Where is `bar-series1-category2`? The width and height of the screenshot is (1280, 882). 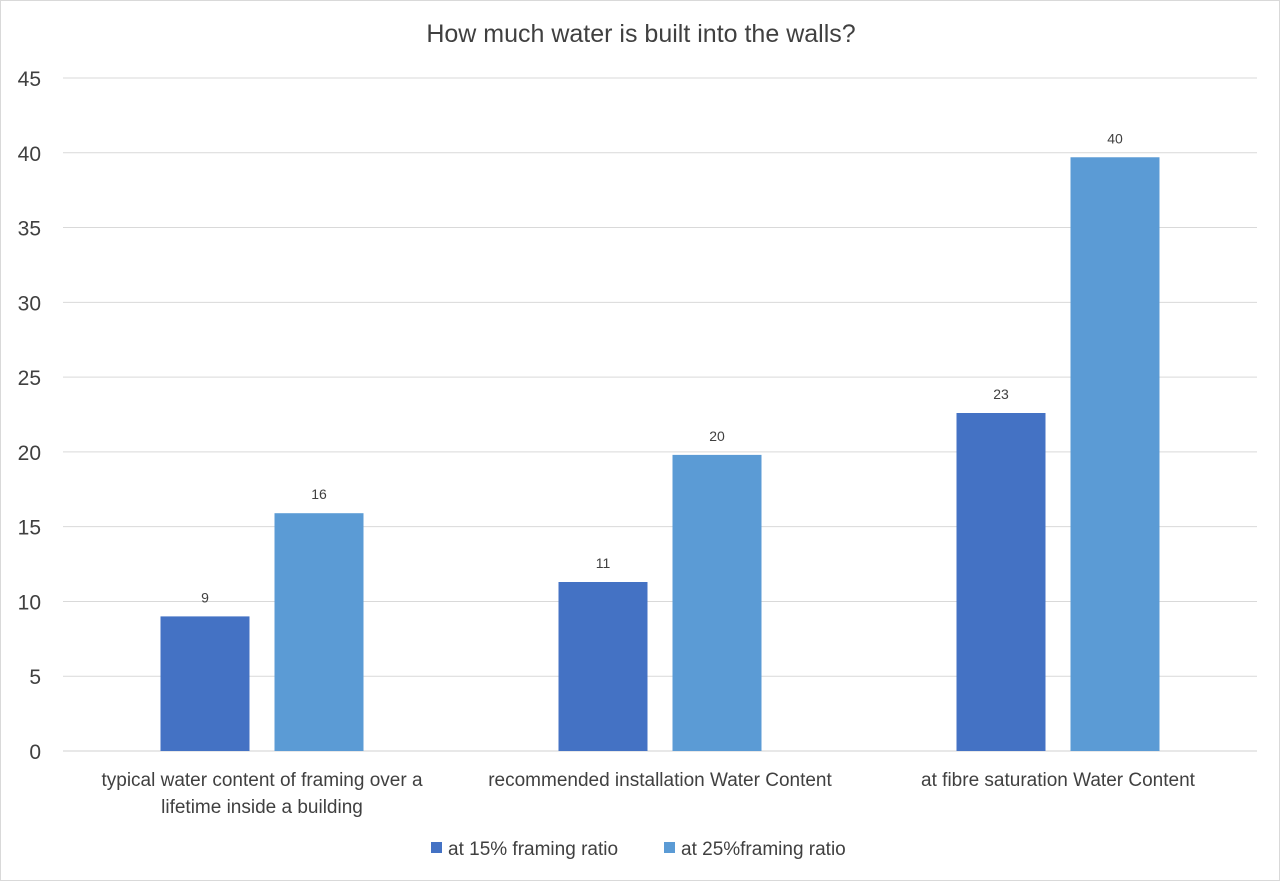 bar-series1-category2 is located at coordinates (603, 666).